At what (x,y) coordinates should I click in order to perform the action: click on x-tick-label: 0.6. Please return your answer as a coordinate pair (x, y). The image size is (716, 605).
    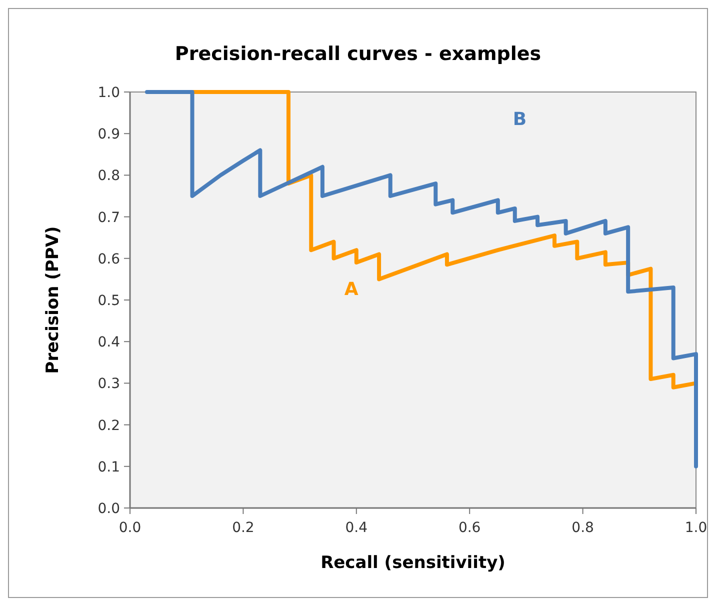
    Looking at the image, I should click on (469, 528).